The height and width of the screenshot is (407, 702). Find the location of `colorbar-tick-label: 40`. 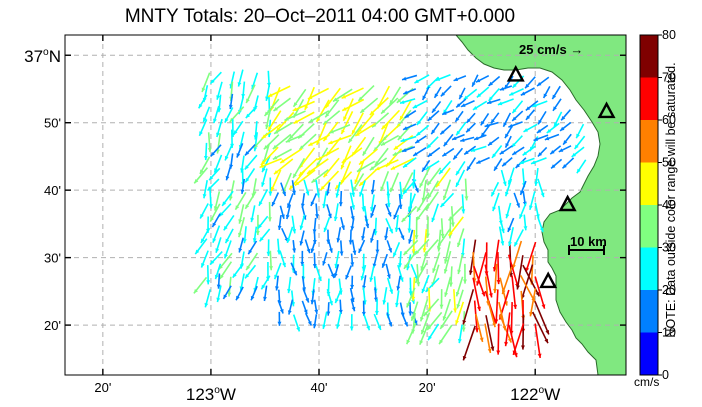

colorbar-tick-label: 40 is located at coordinates (669, 205).